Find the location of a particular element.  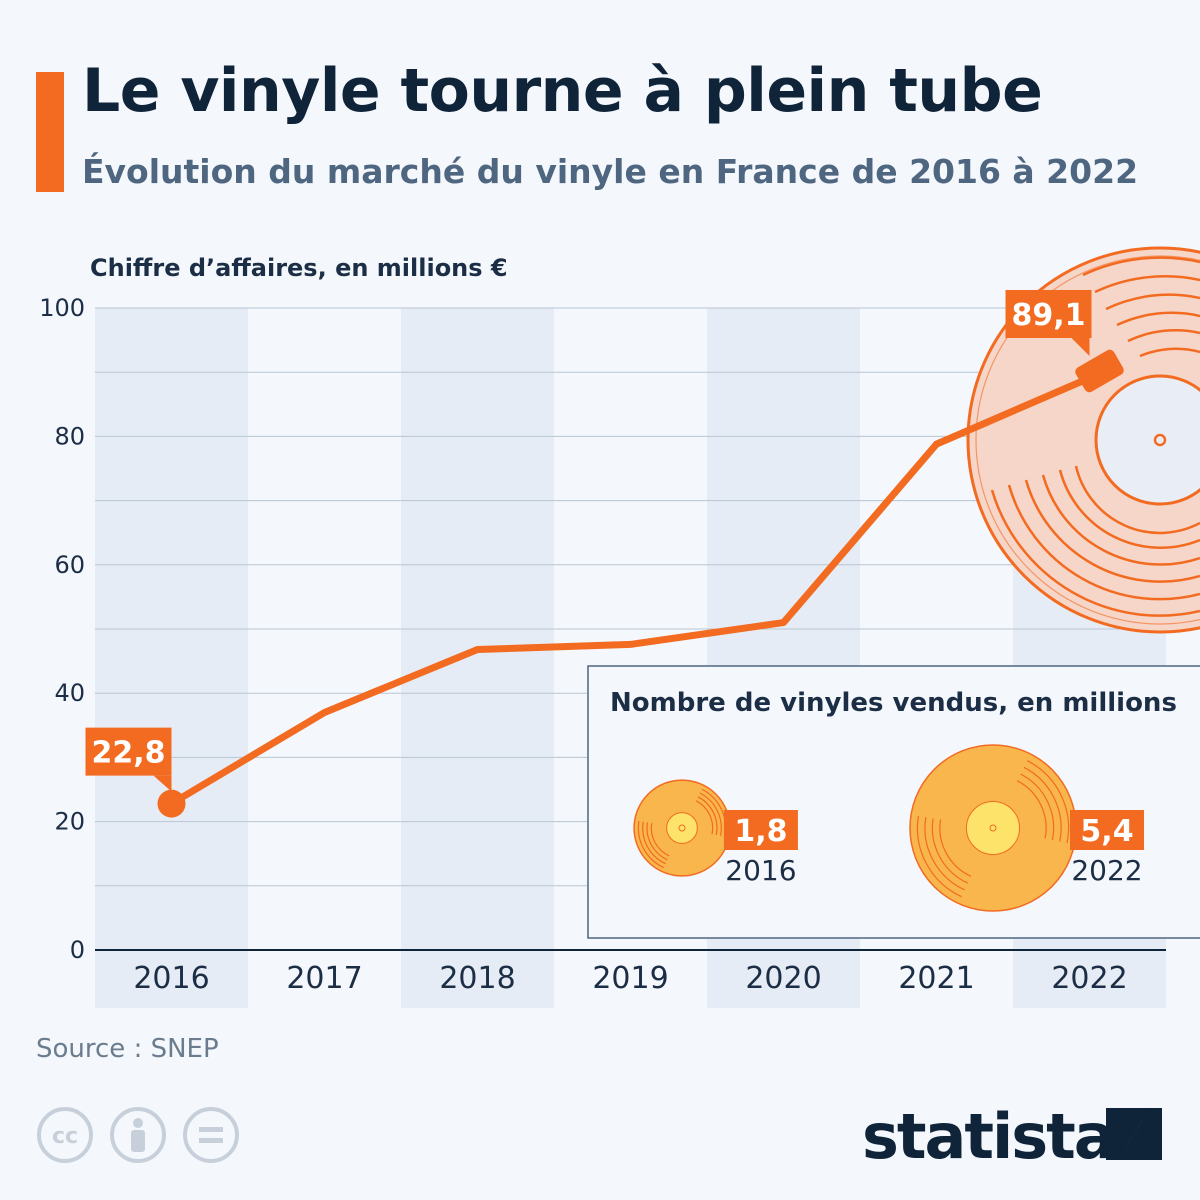

value-label-box-2016 is located at coordinates (760, 830).